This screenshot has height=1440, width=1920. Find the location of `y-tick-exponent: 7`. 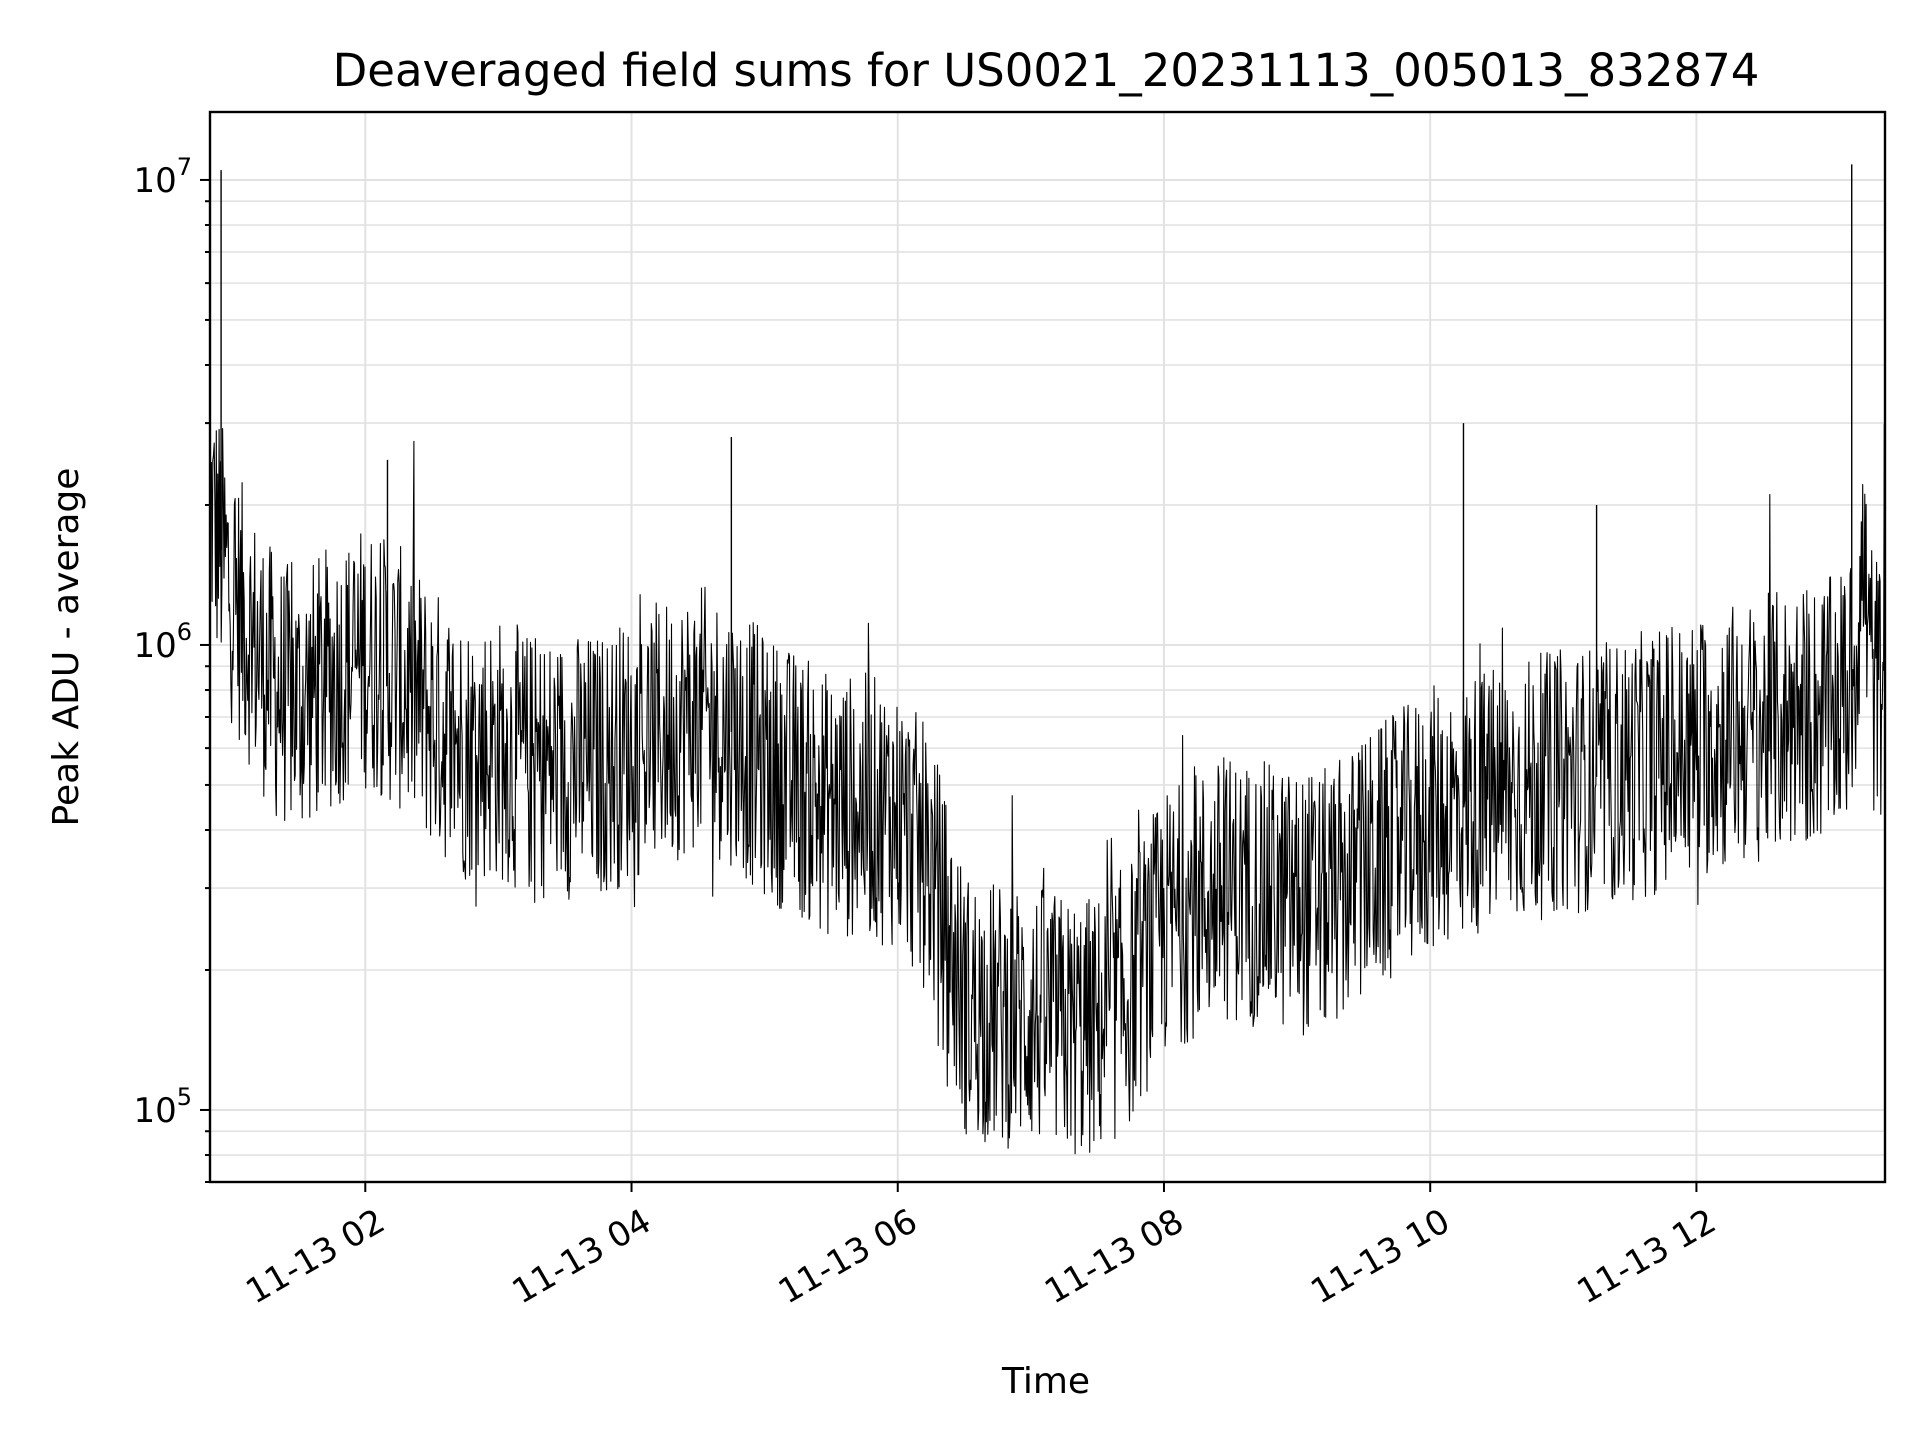

y-tick-exponent: 7 is located at coordinates (184, 167).